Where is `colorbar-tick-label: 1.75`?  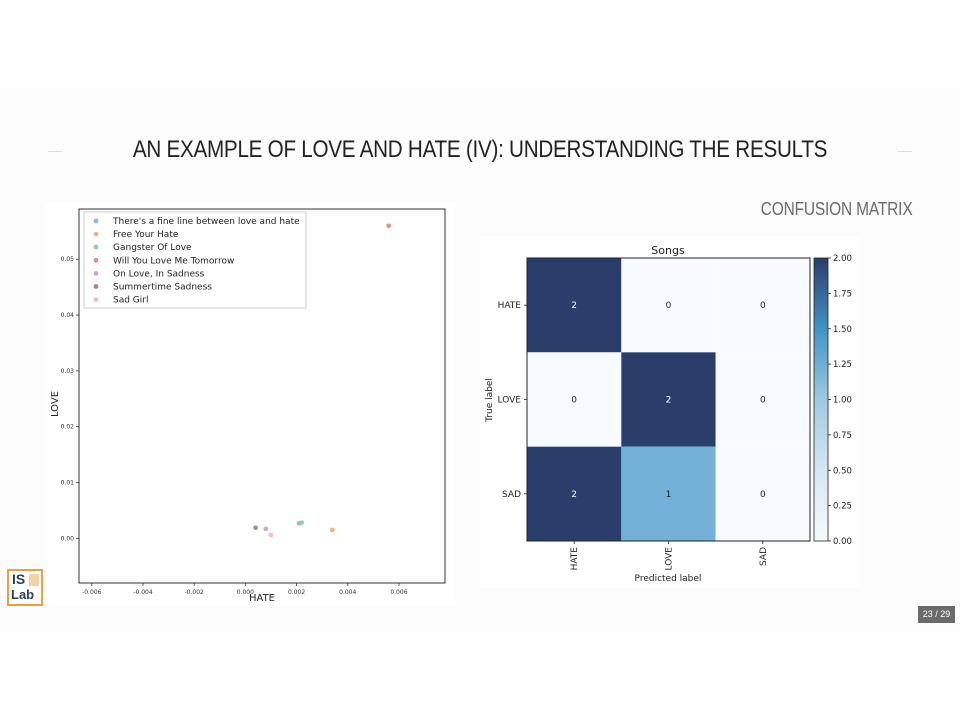
colorbar-tick-label: 1.75 is located at coordinates (842, 294).